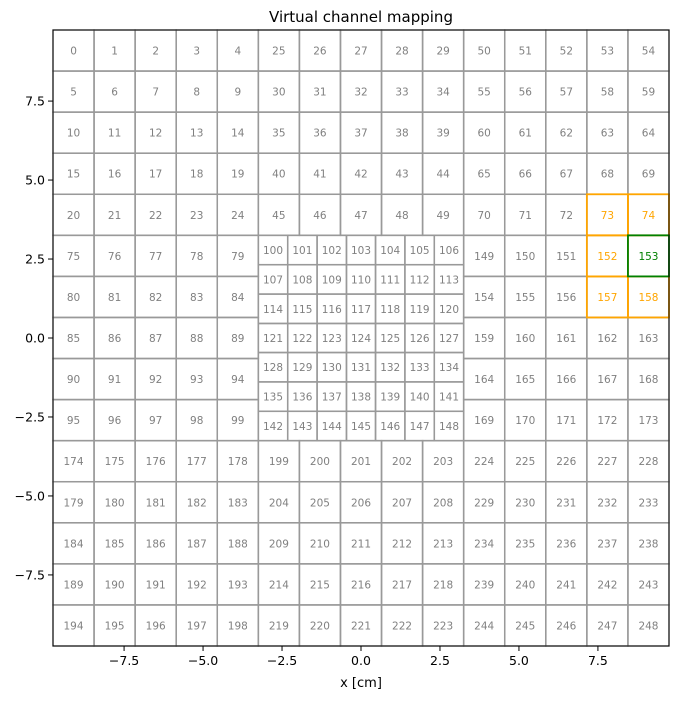 The height and width of the screenshot is (703, 679). I want to click on channel-label-18: 18, so click(196, 175).